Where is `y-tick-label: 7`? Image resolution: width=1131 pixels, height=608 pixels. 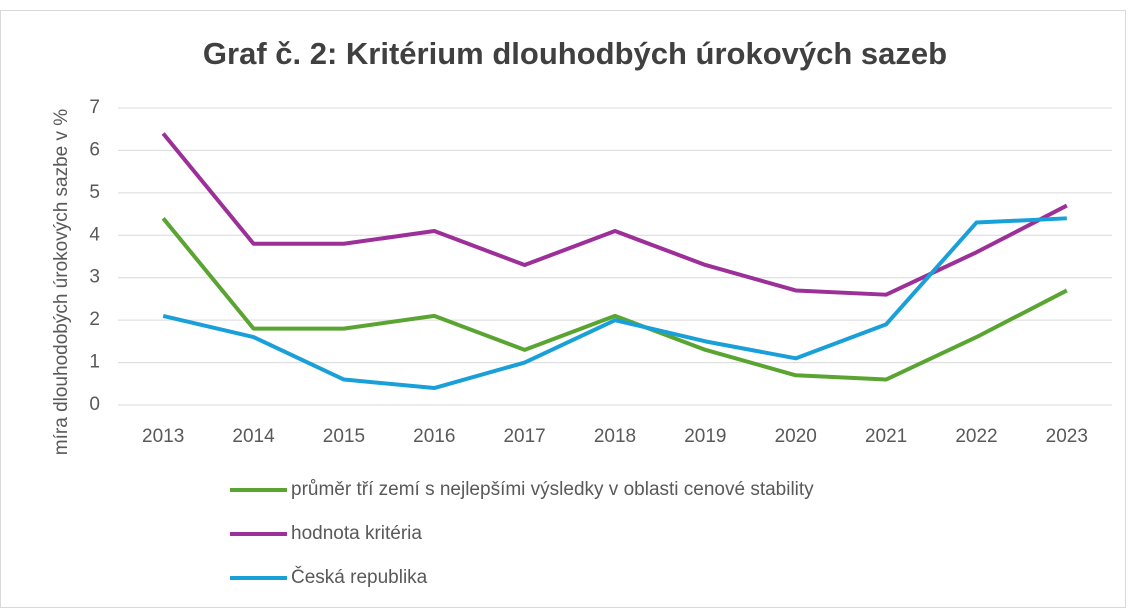 y-tick-label: 7 is located at coordinates (94, 107).